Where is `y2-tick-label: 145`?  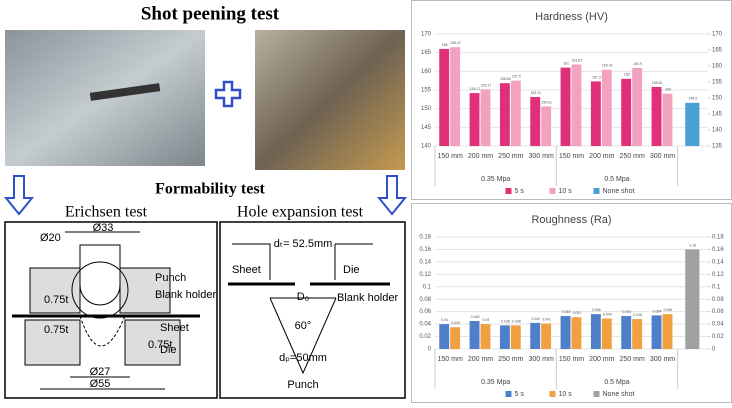 y2-tick-label: 145 is located at coordinates (717, 115).